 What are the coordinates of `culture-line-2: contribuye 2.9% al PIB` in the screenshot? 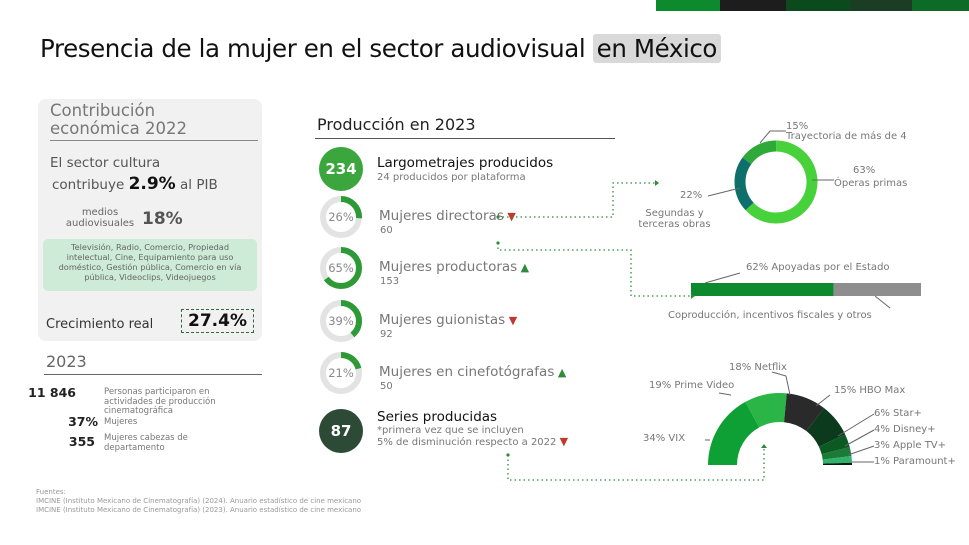 It's located at (135, 184).